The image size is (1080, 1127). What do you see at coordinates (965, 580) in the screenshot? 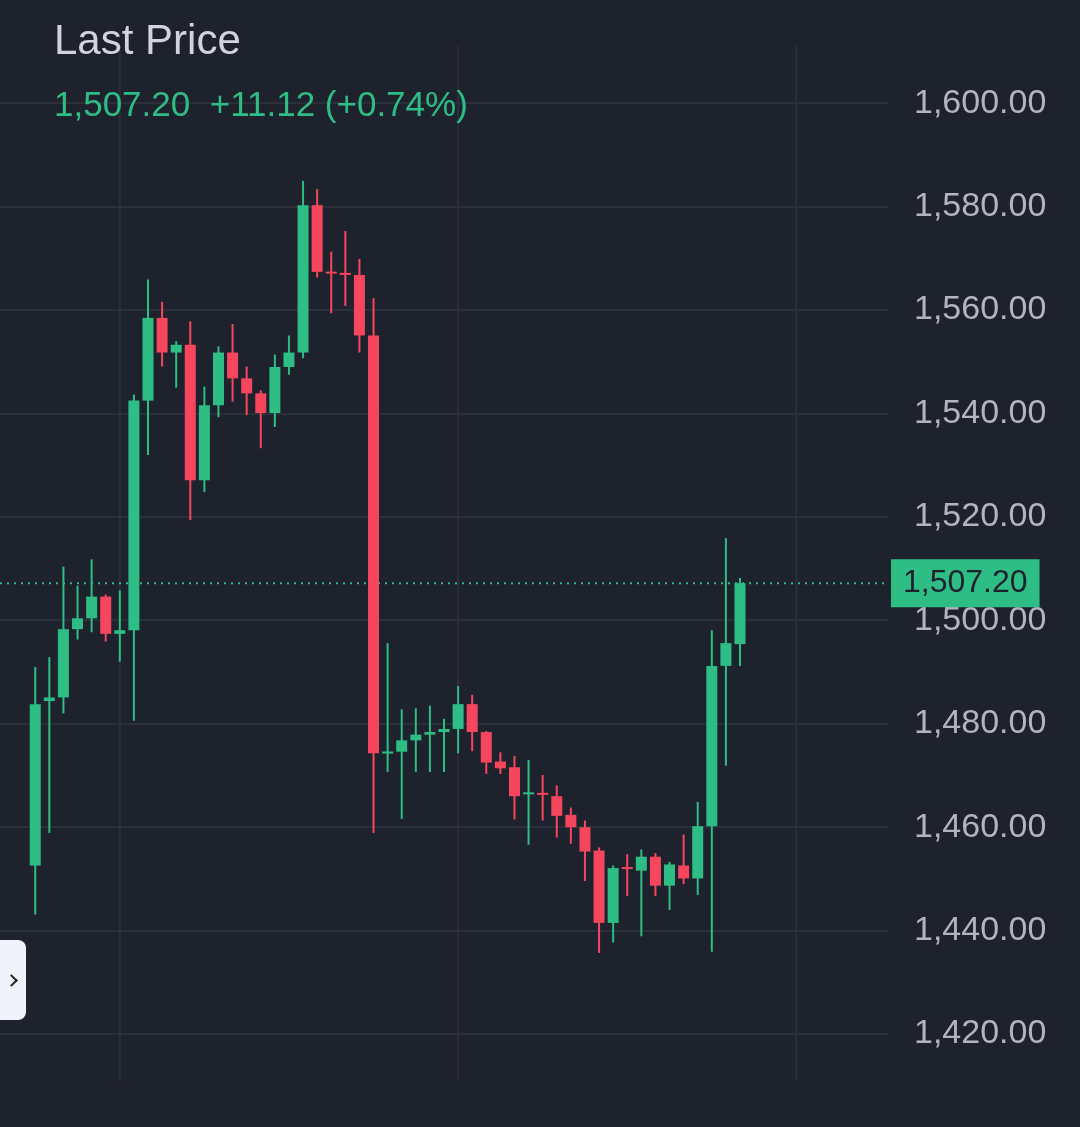
I see `ref-line-label: 1,507.20` at bounding box center [965, 580].